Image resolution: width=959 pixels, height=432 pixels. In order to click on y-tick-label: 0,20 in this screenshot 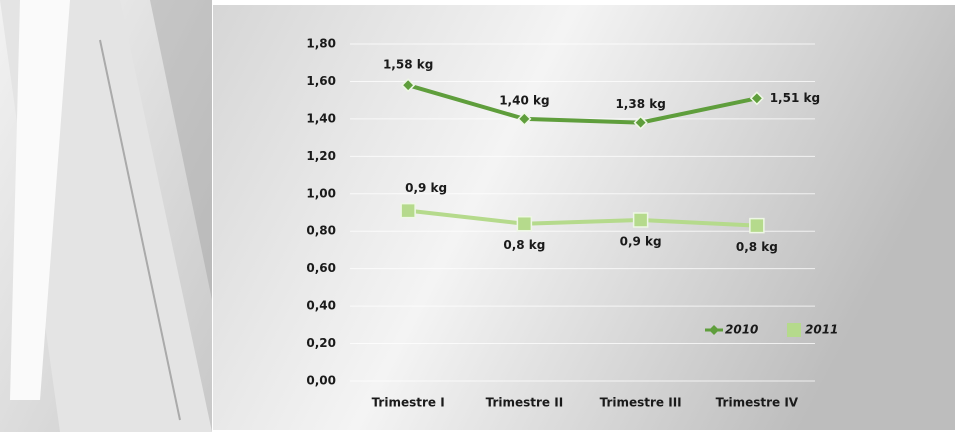, I will do `click(321, 343)`.